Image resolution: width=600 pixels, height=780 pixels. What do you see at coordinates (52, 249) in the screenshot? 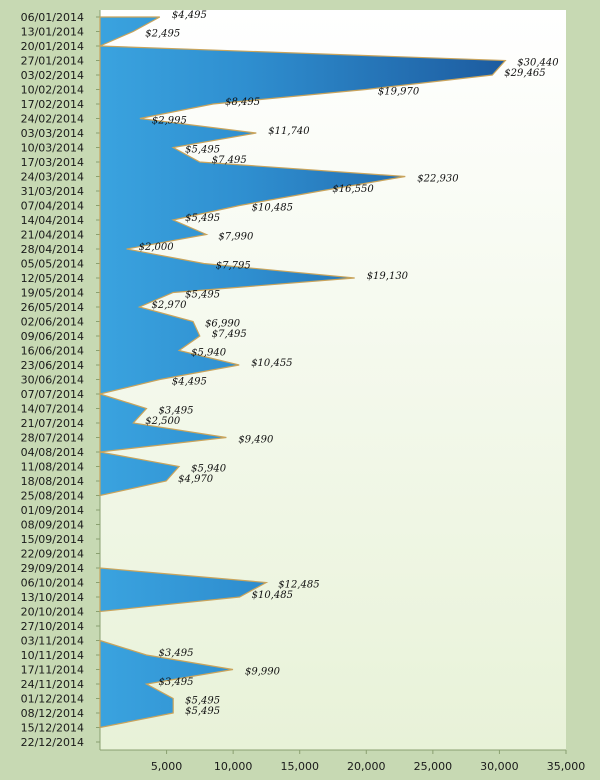
I see `y-tick-label: 28/04/2014` at bounding box center [52, 249].